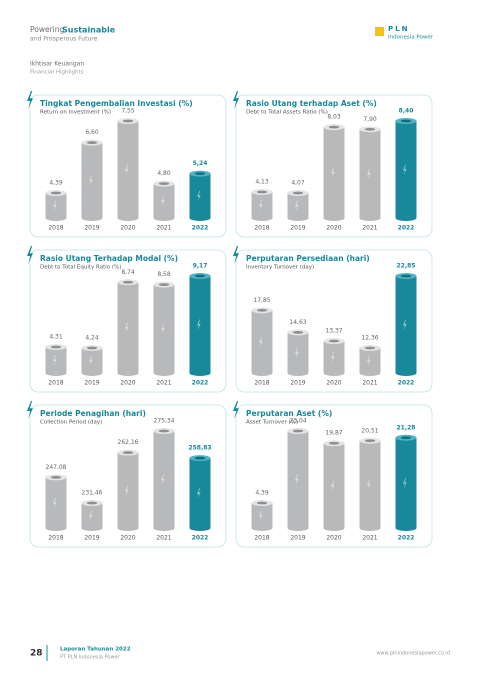  Describe the element at coordinates (262, 182) in the screenshot. I see `value-label: 4,13` at that location.